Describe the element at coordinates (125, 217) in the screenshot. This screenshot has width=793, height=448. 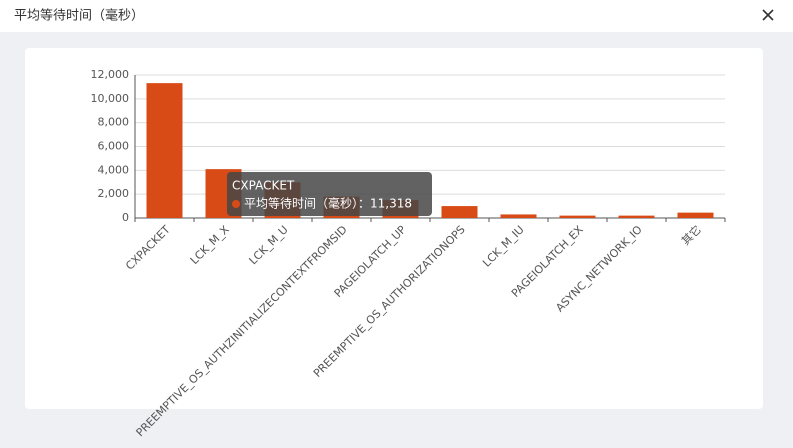
I see `y-tick-label: 0` at that location.